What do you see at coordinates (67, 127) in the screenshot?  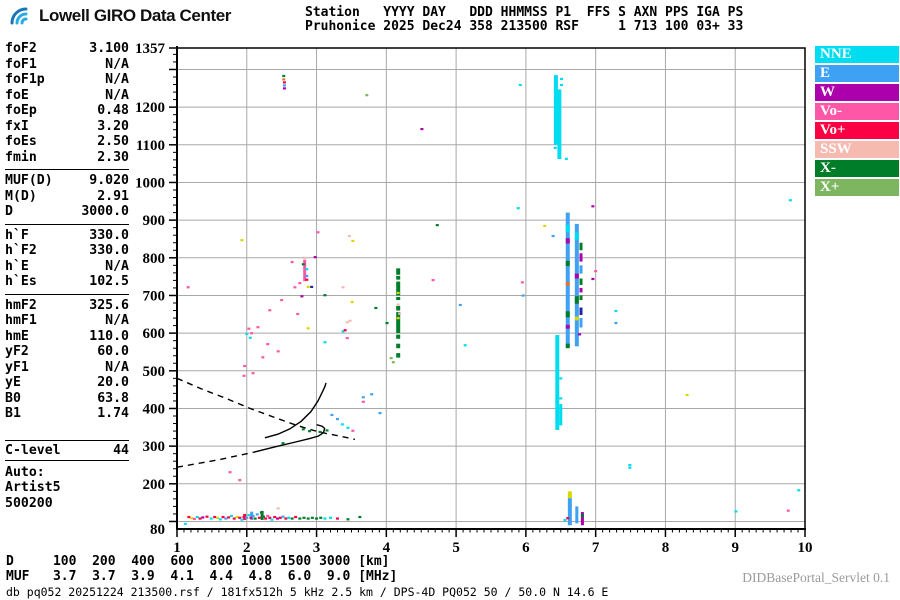 I see `param-row-fxi: fxI 3.20` at bounding box center [67, 127].